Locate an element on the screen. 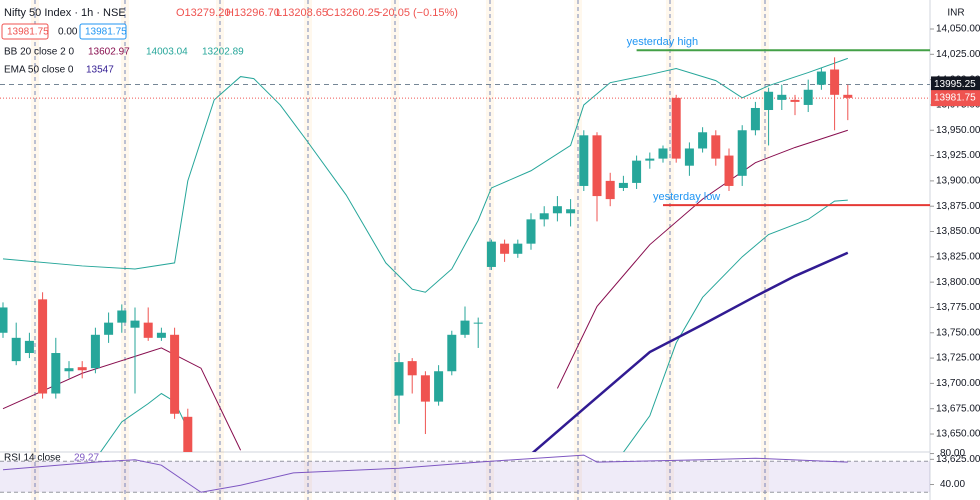 The width and height of the screenshot is (980, 500). change: −20.05 (−0.15%) is located at coordinates (417, 13).